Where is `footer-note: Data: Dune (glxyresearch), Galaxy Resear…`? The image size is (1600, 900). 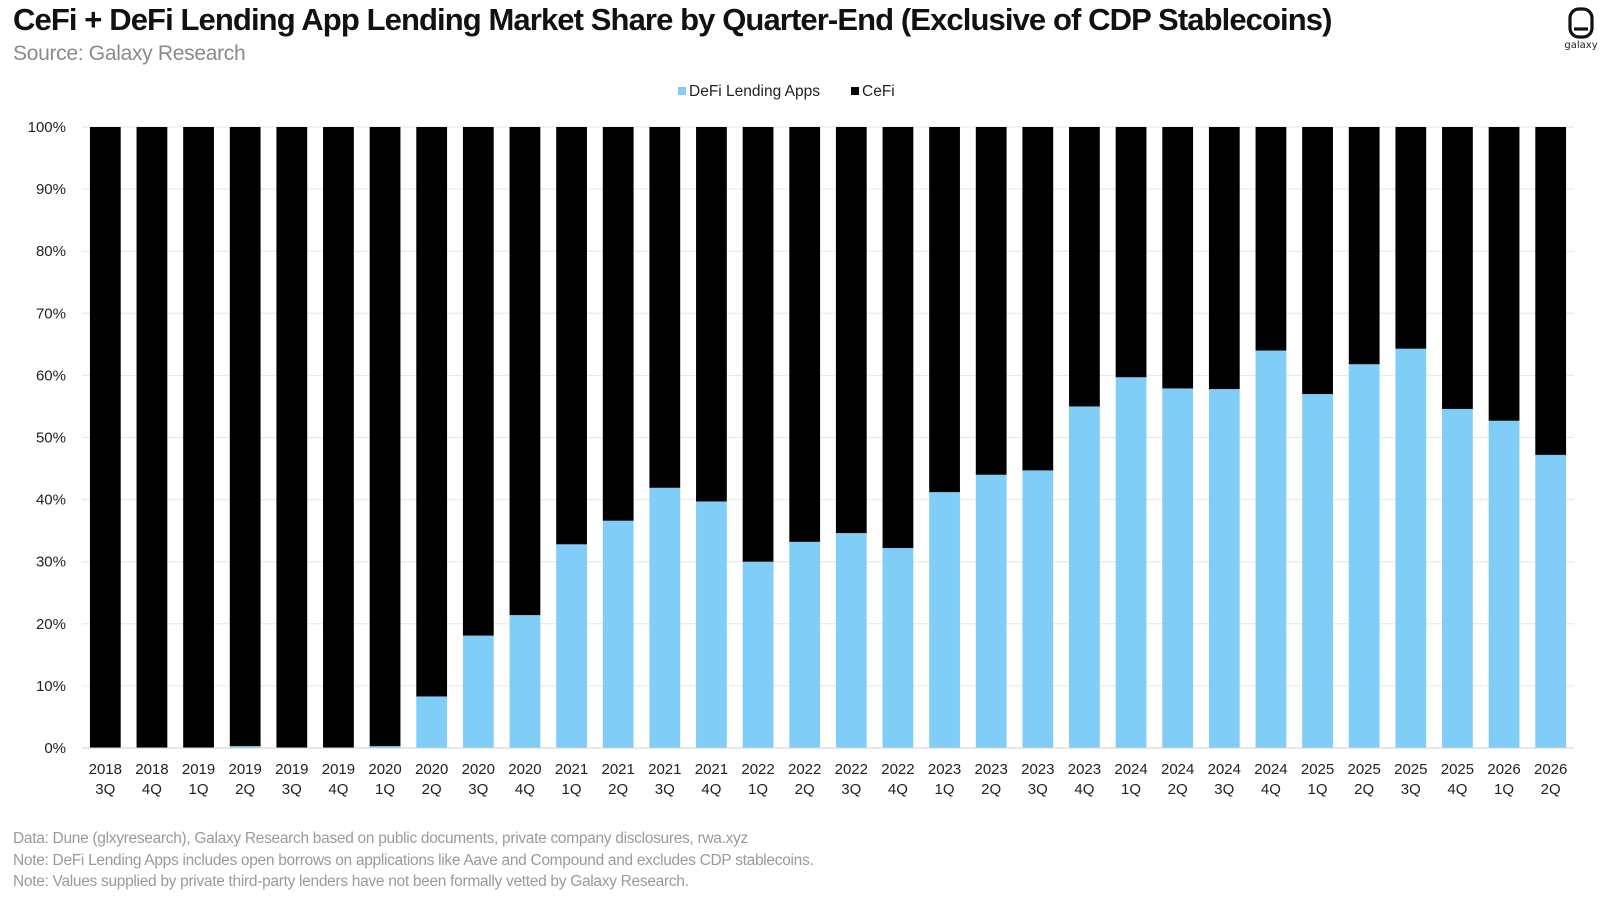
footer-note: Data: Dune (glxyresearch), Galaxy Resear… is located at coordinates (380, 838).